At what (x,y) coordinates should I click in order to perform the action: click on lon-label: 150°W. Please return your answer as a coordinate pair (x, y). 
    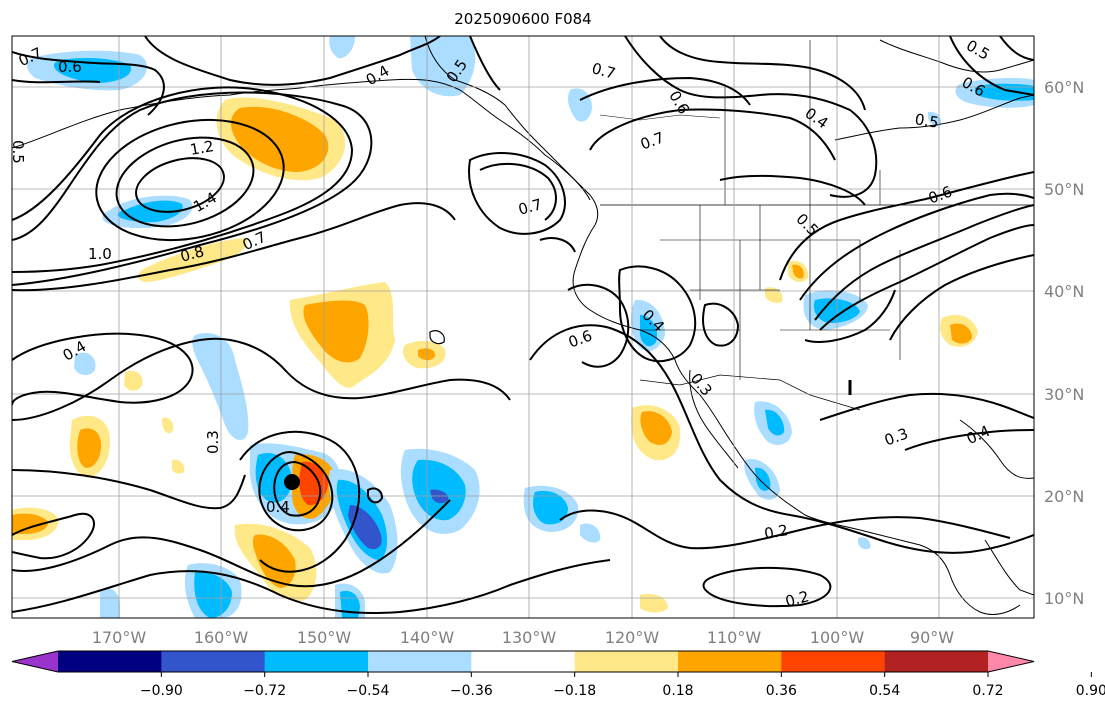
    Looking at the image, I should click on (324, 637).